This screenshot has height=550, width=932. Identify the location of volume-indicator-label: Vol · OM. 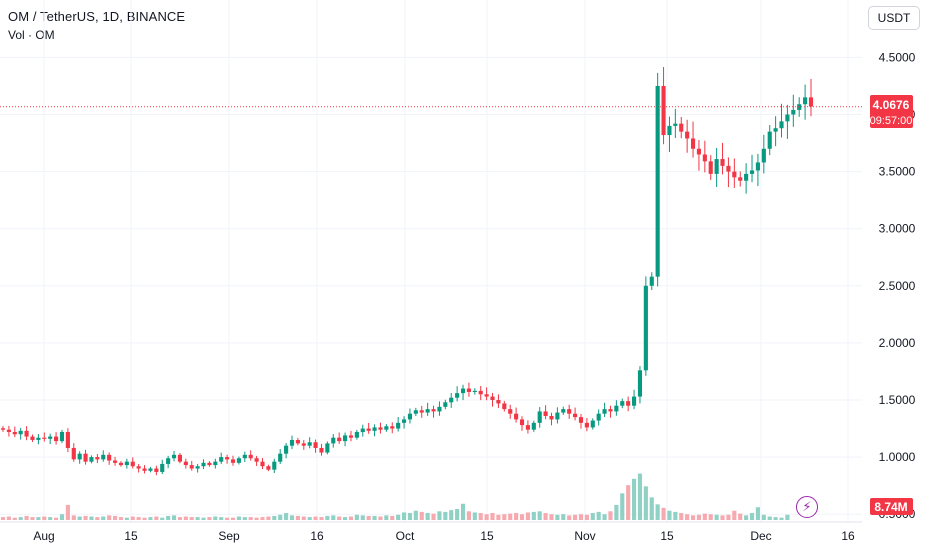
(31, 35).